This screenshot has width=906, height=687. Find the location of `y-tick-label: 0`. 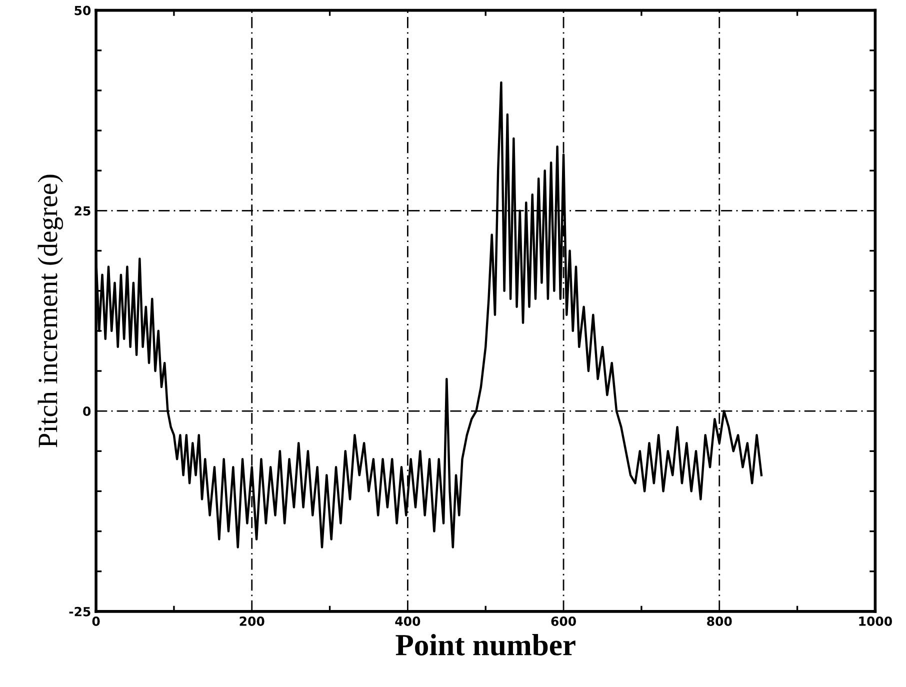

y-tick-label: 0 is located at coordinates (87, 411).